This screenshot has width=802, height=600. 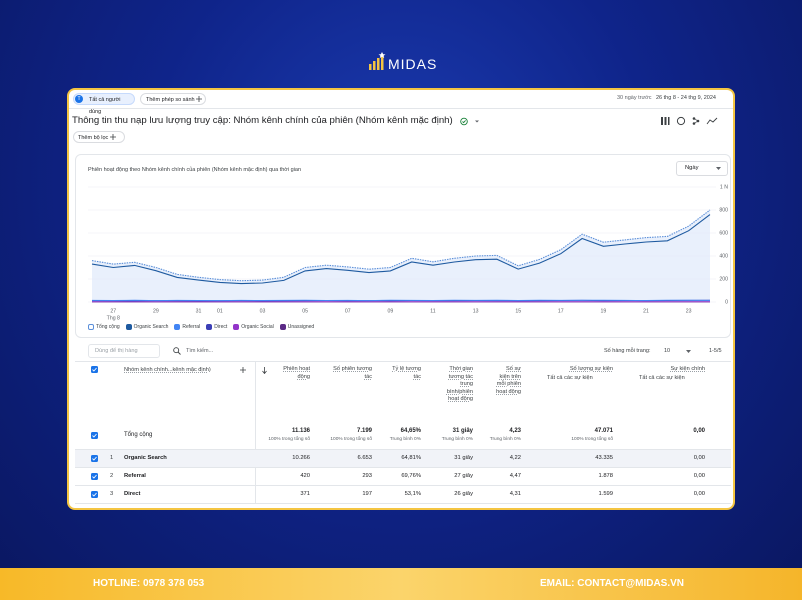 I want to click on cell: 31 giây, so click(x=463, y=458).